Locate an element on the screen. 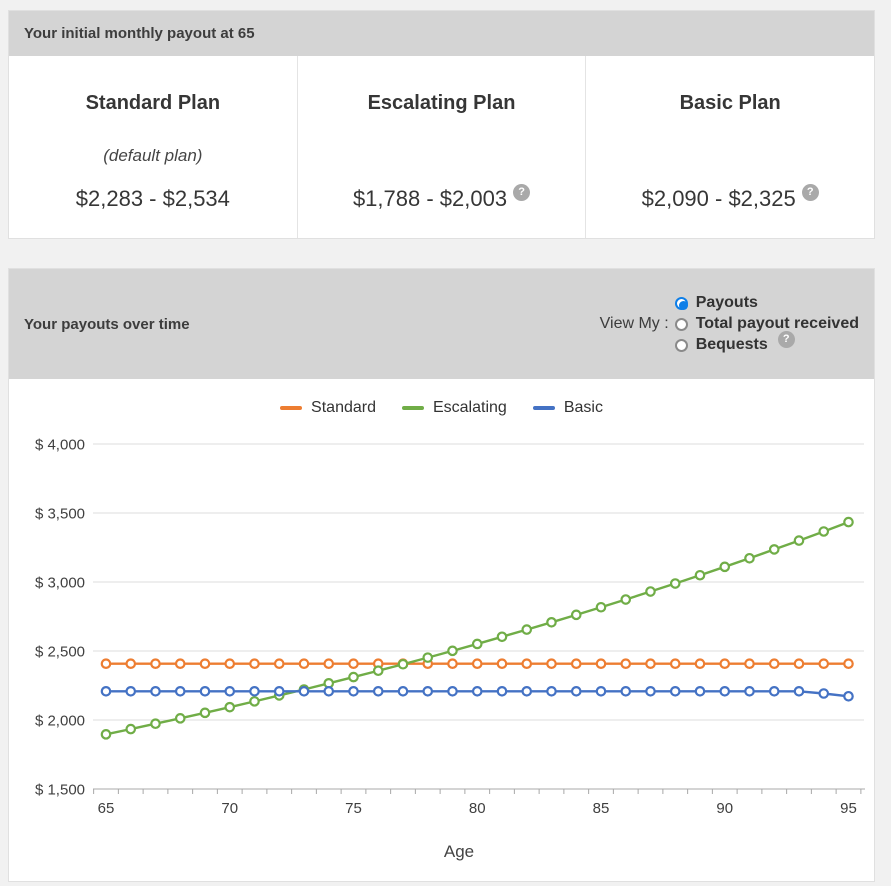  view-my-label: View My : is located at coordinates (634, 323).